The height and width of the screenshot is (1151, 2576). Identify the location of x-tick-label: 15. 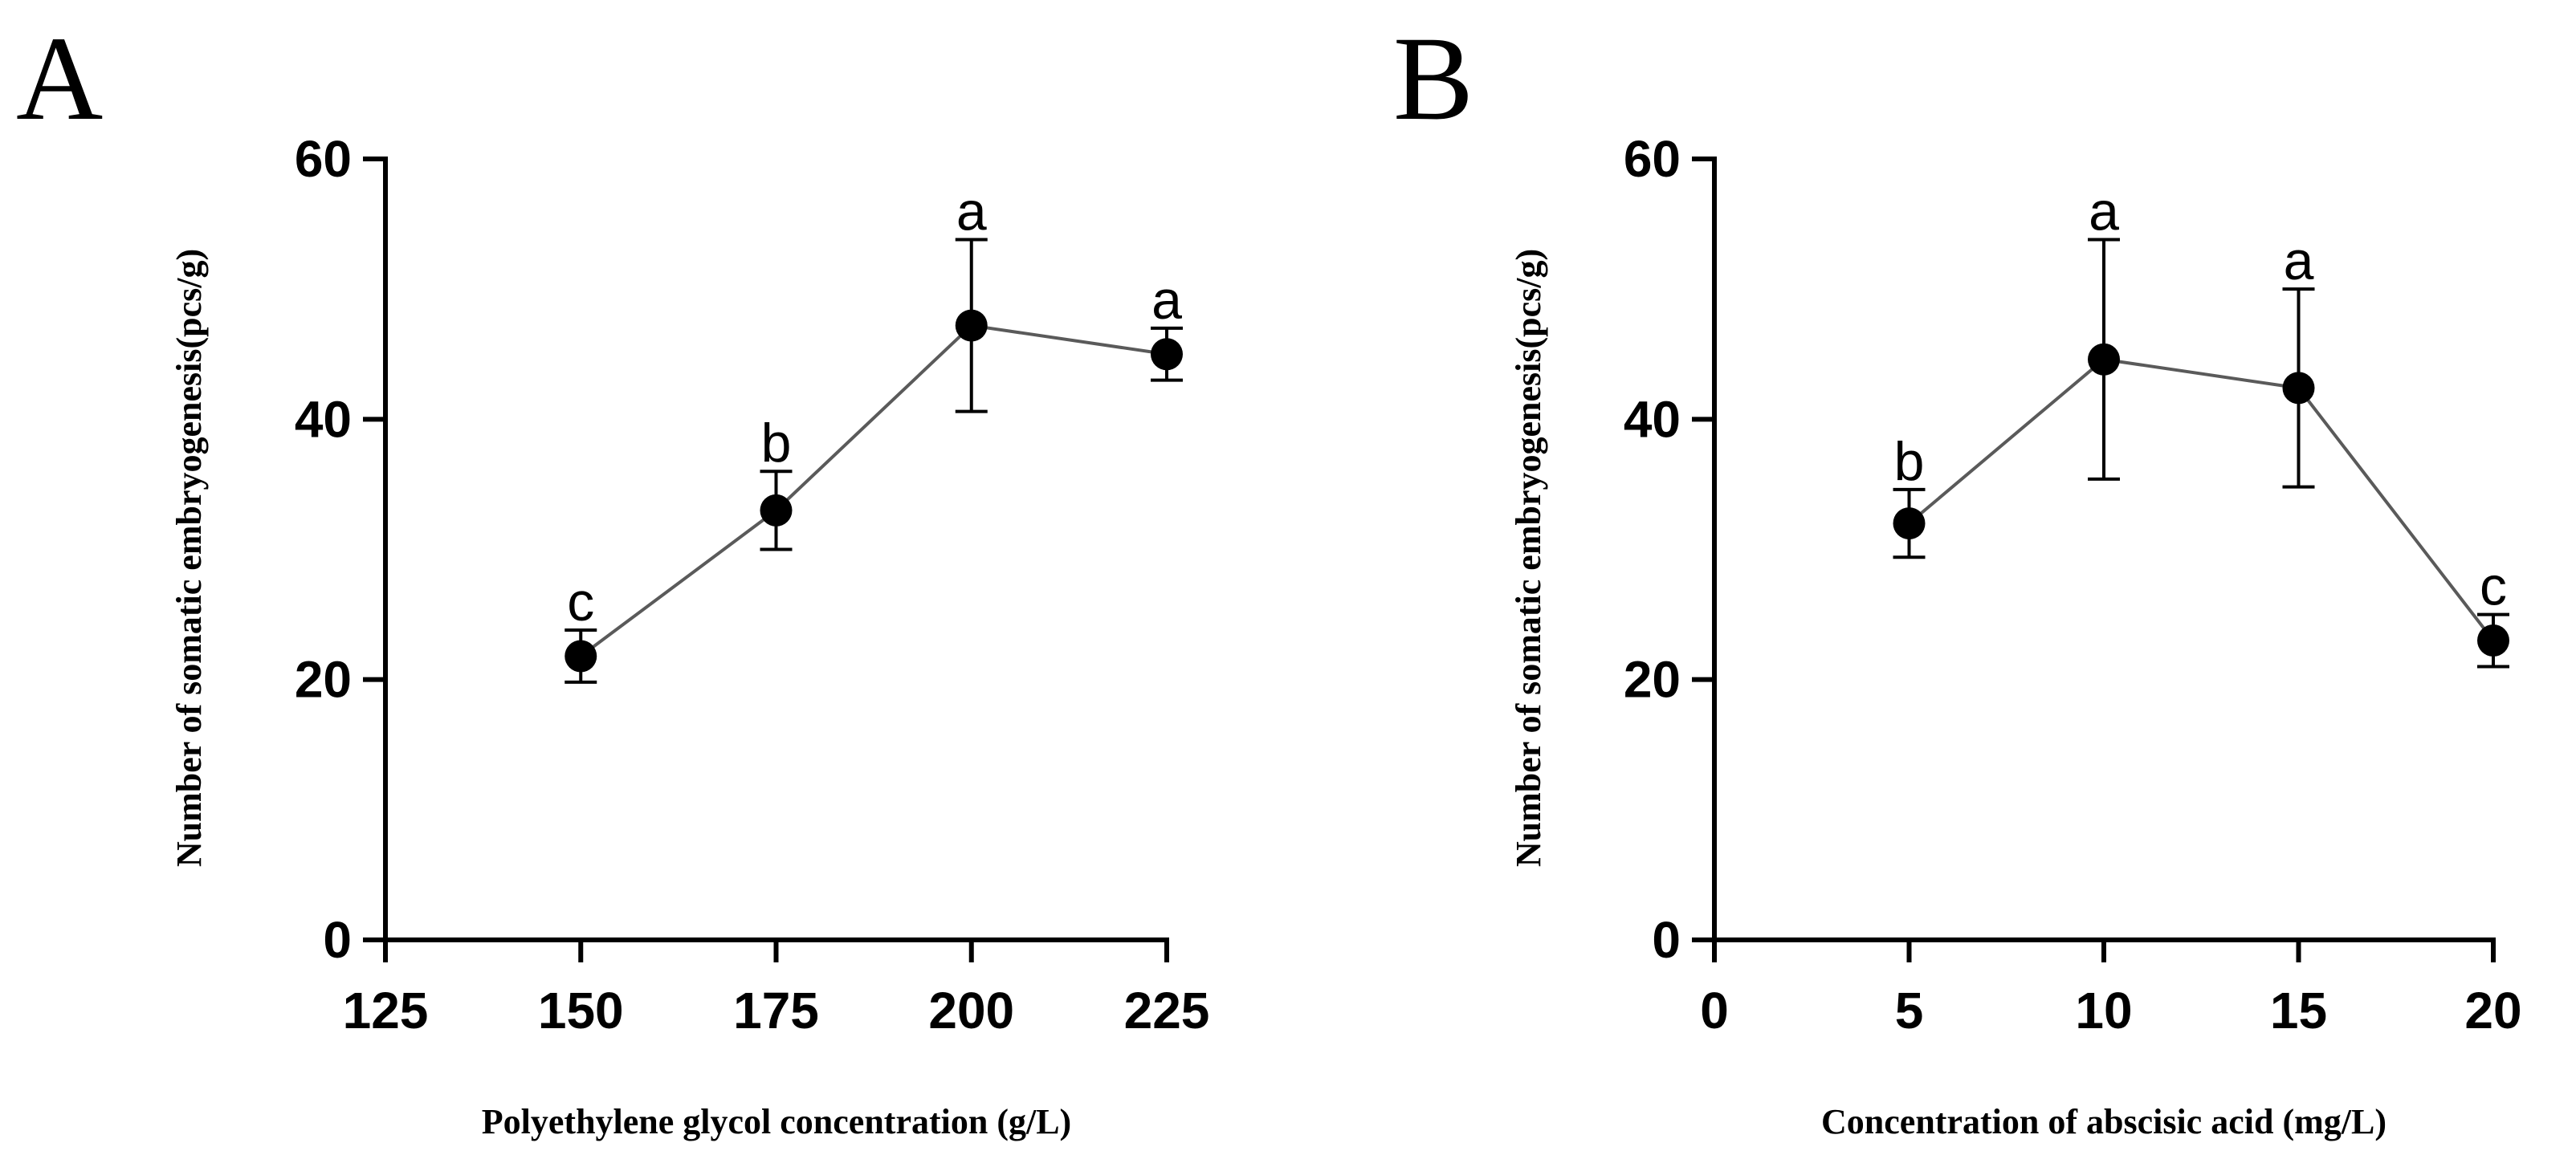
(2298, 1011).